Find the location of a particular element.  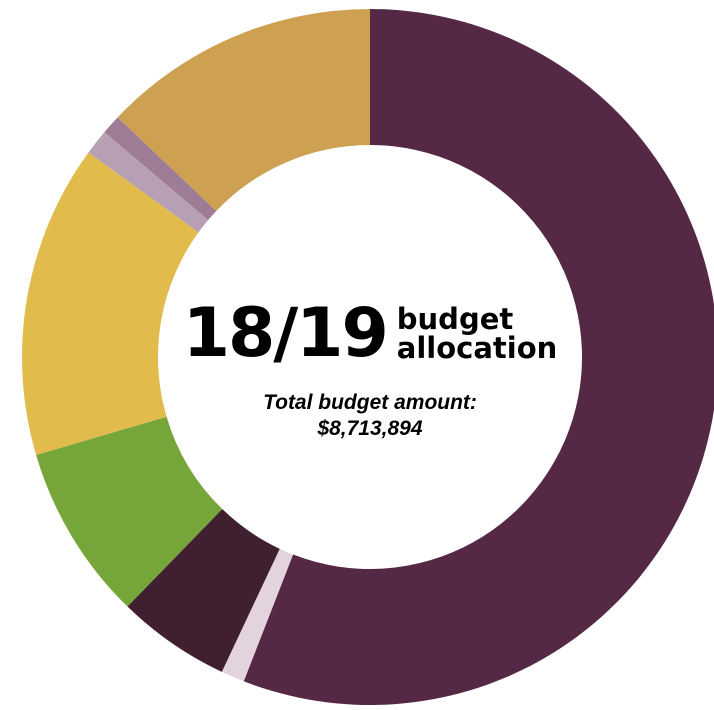

headline-subtitle: budget allocation is located at coordinates (477, 334).